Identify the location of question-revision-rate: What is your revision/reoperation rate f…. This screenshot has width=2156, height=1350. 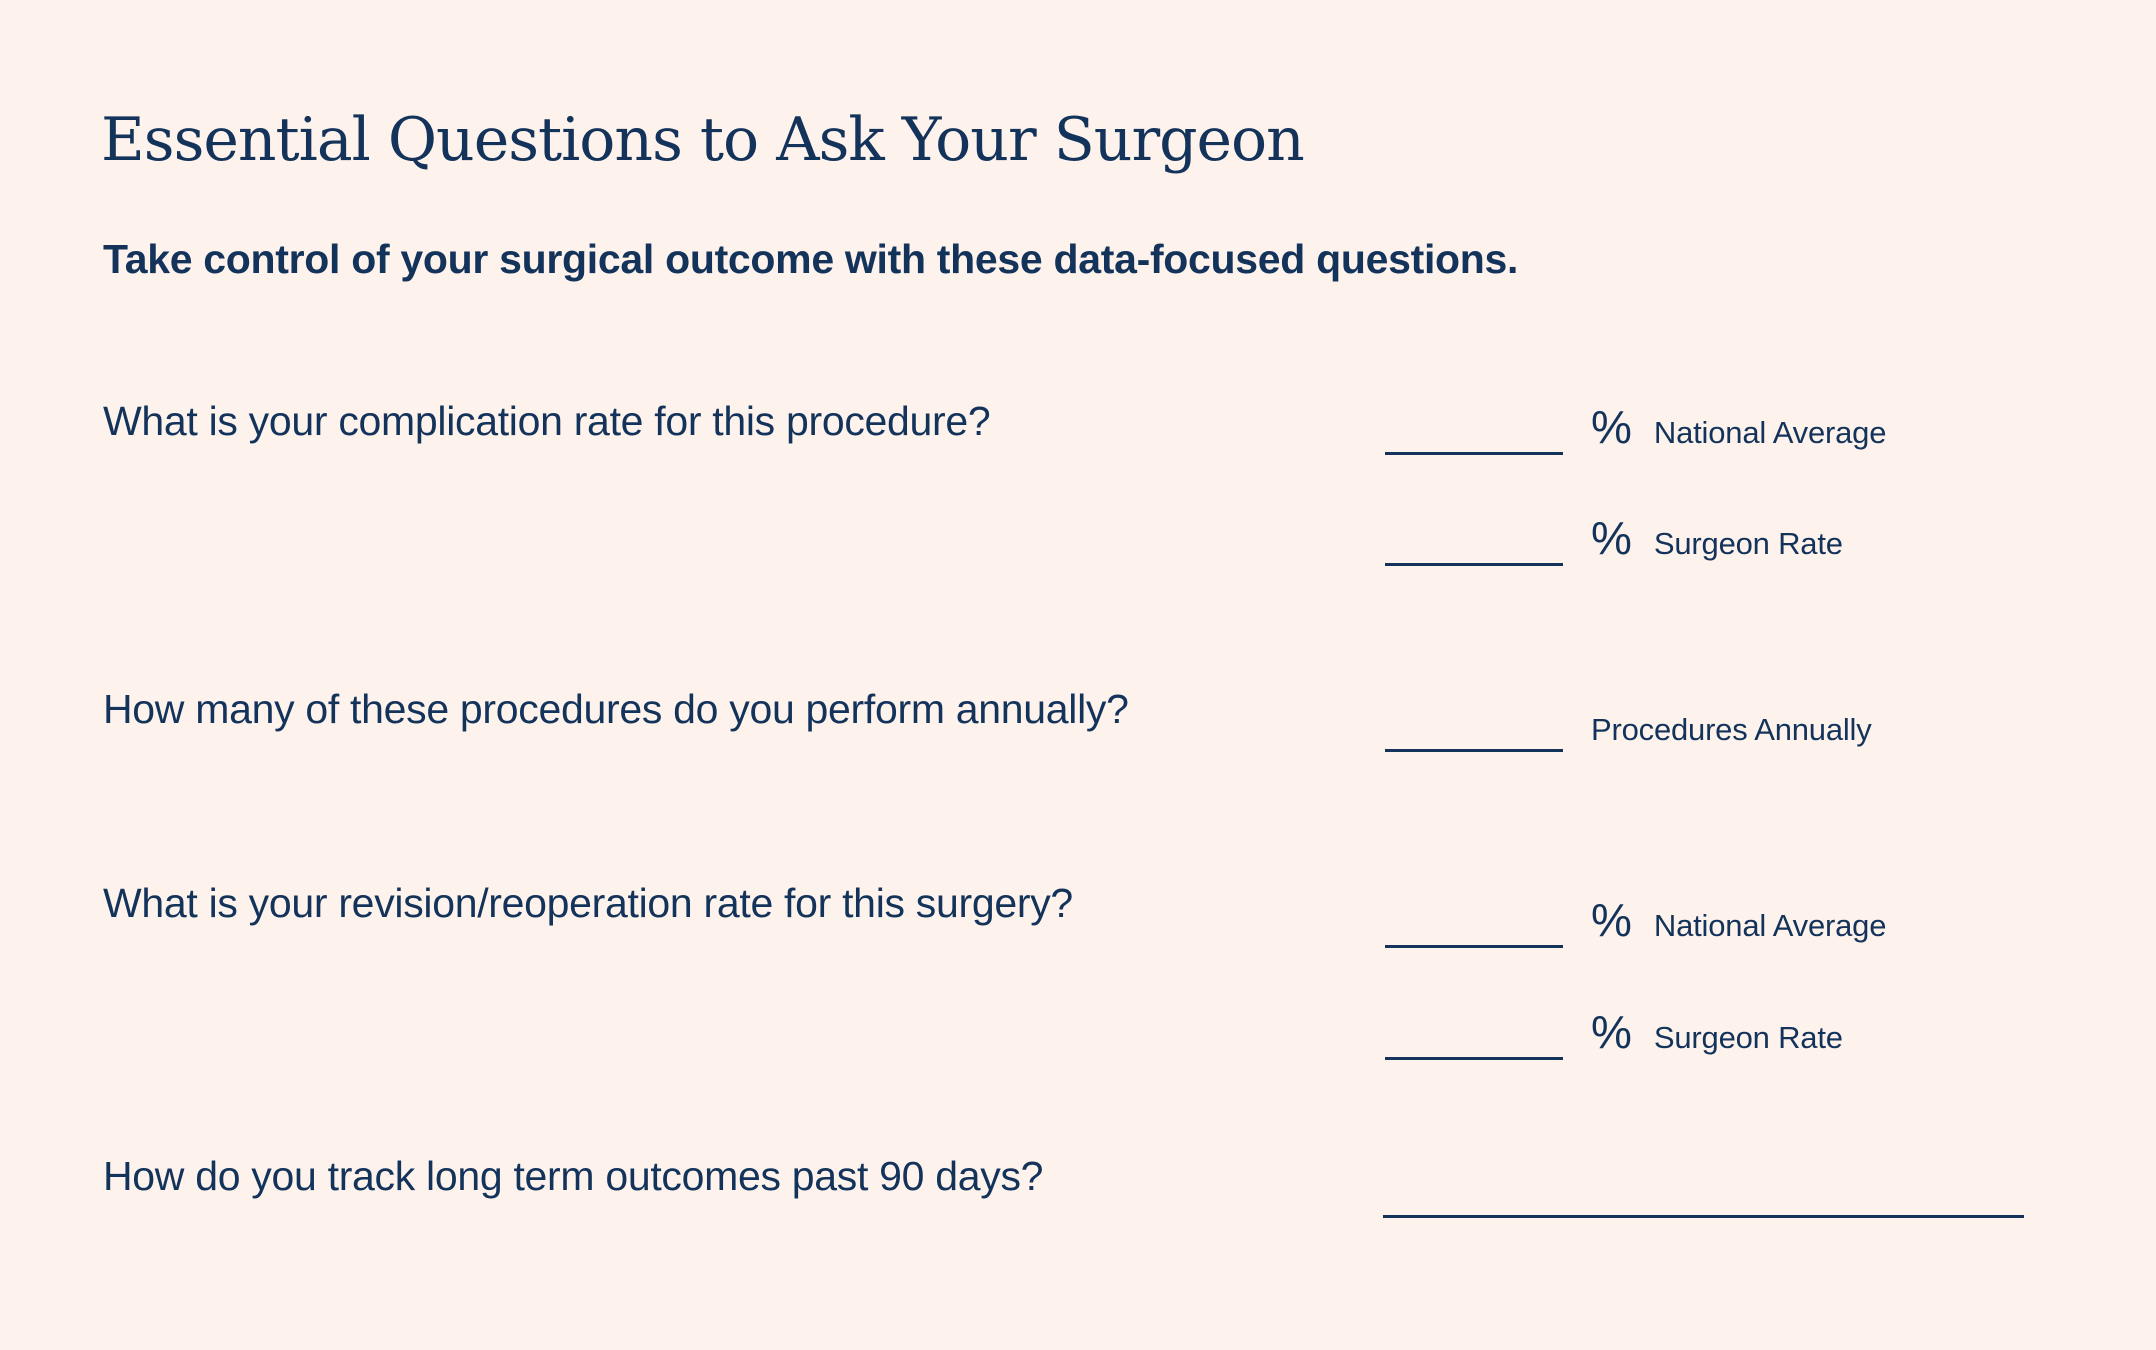
(588, 903).